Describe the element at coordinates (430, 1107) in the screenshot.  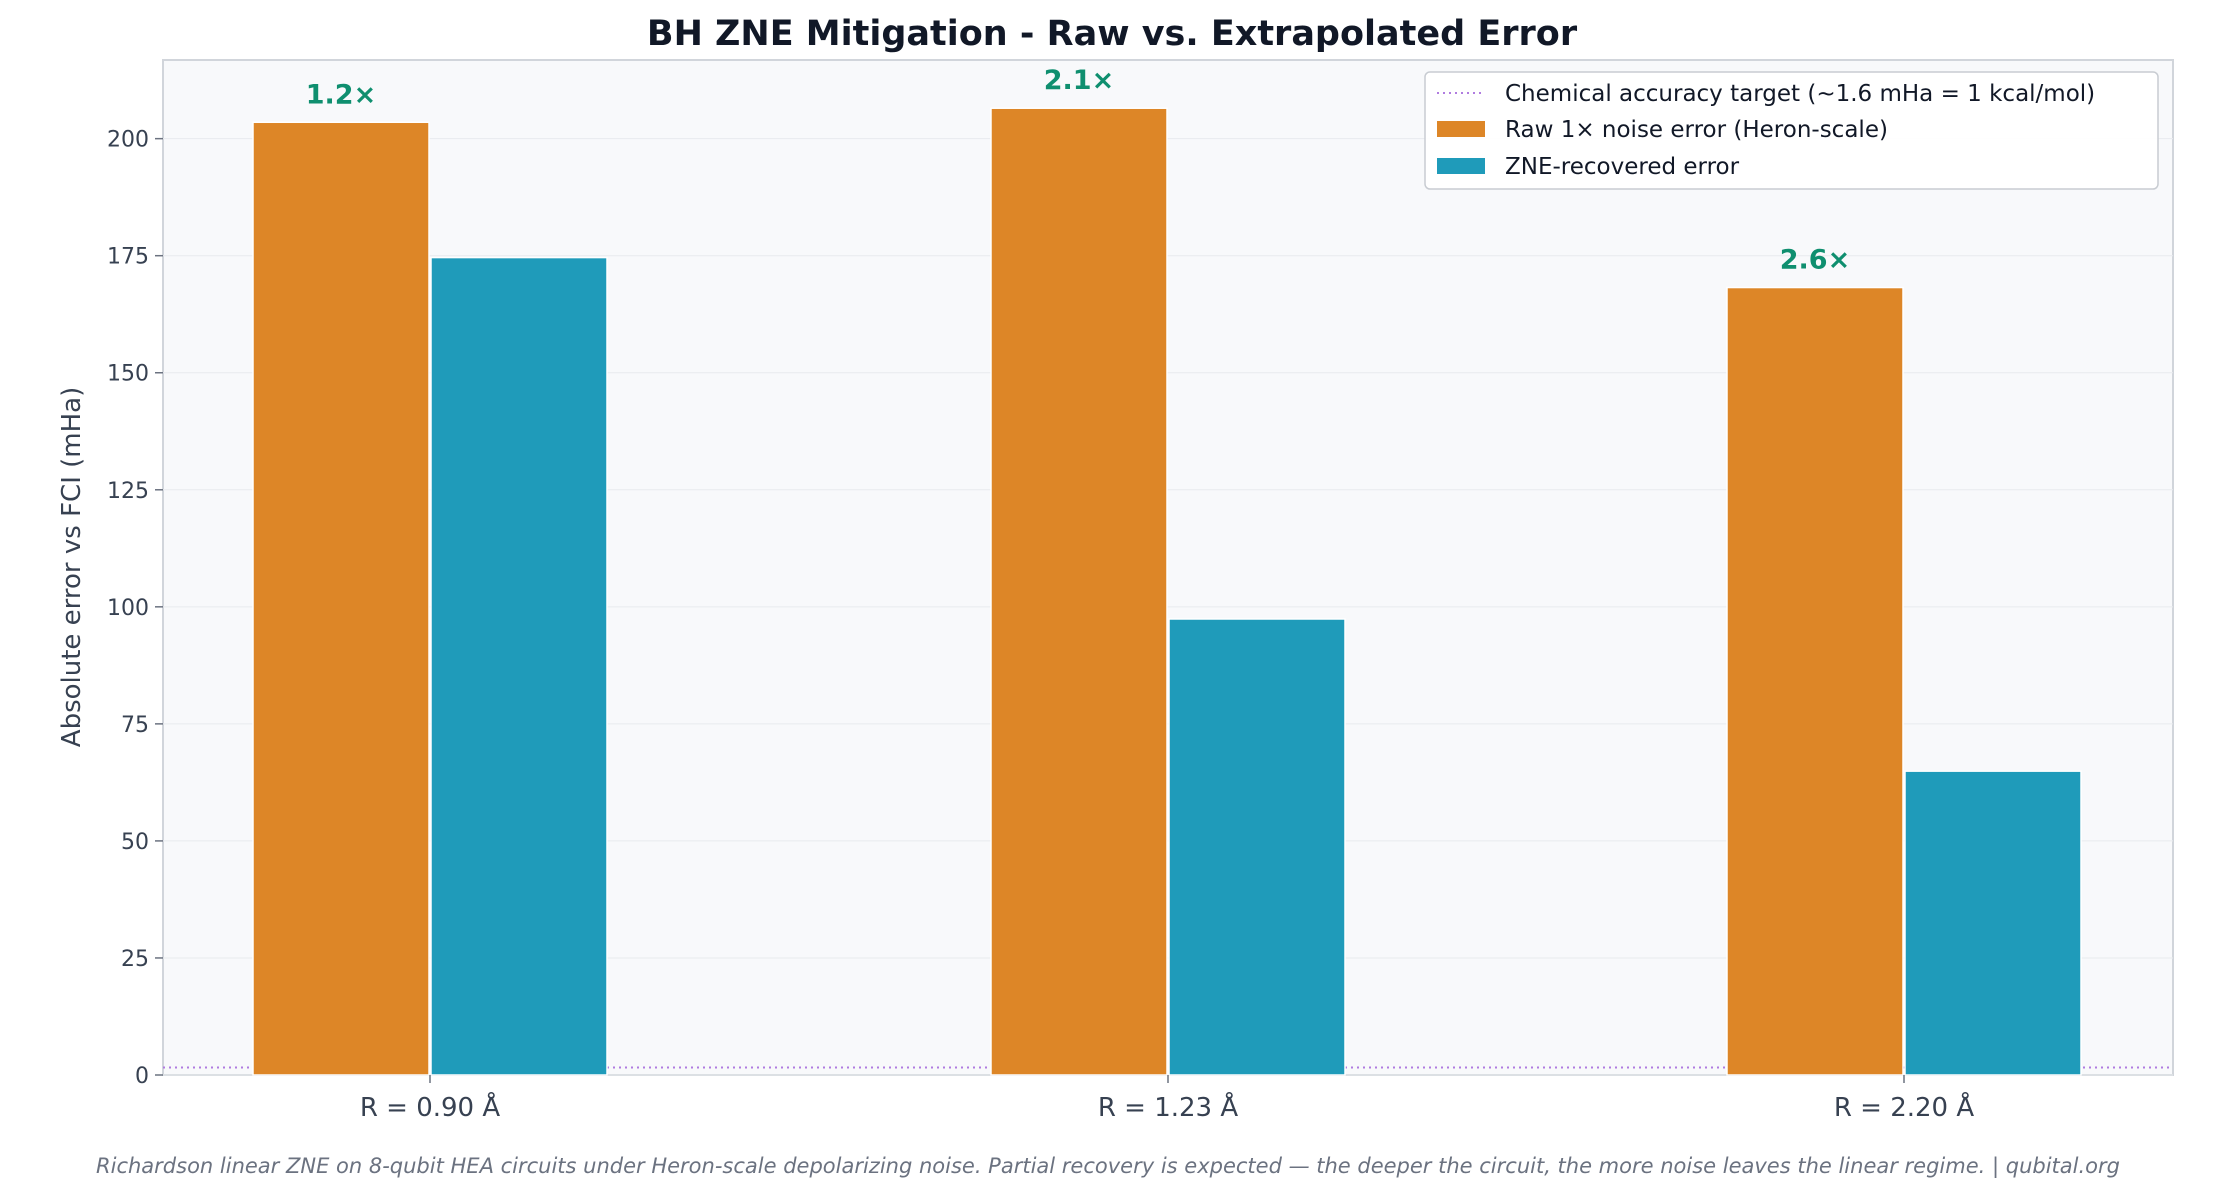
I see `x-tick-label: R = 0.90 Å` at that location.